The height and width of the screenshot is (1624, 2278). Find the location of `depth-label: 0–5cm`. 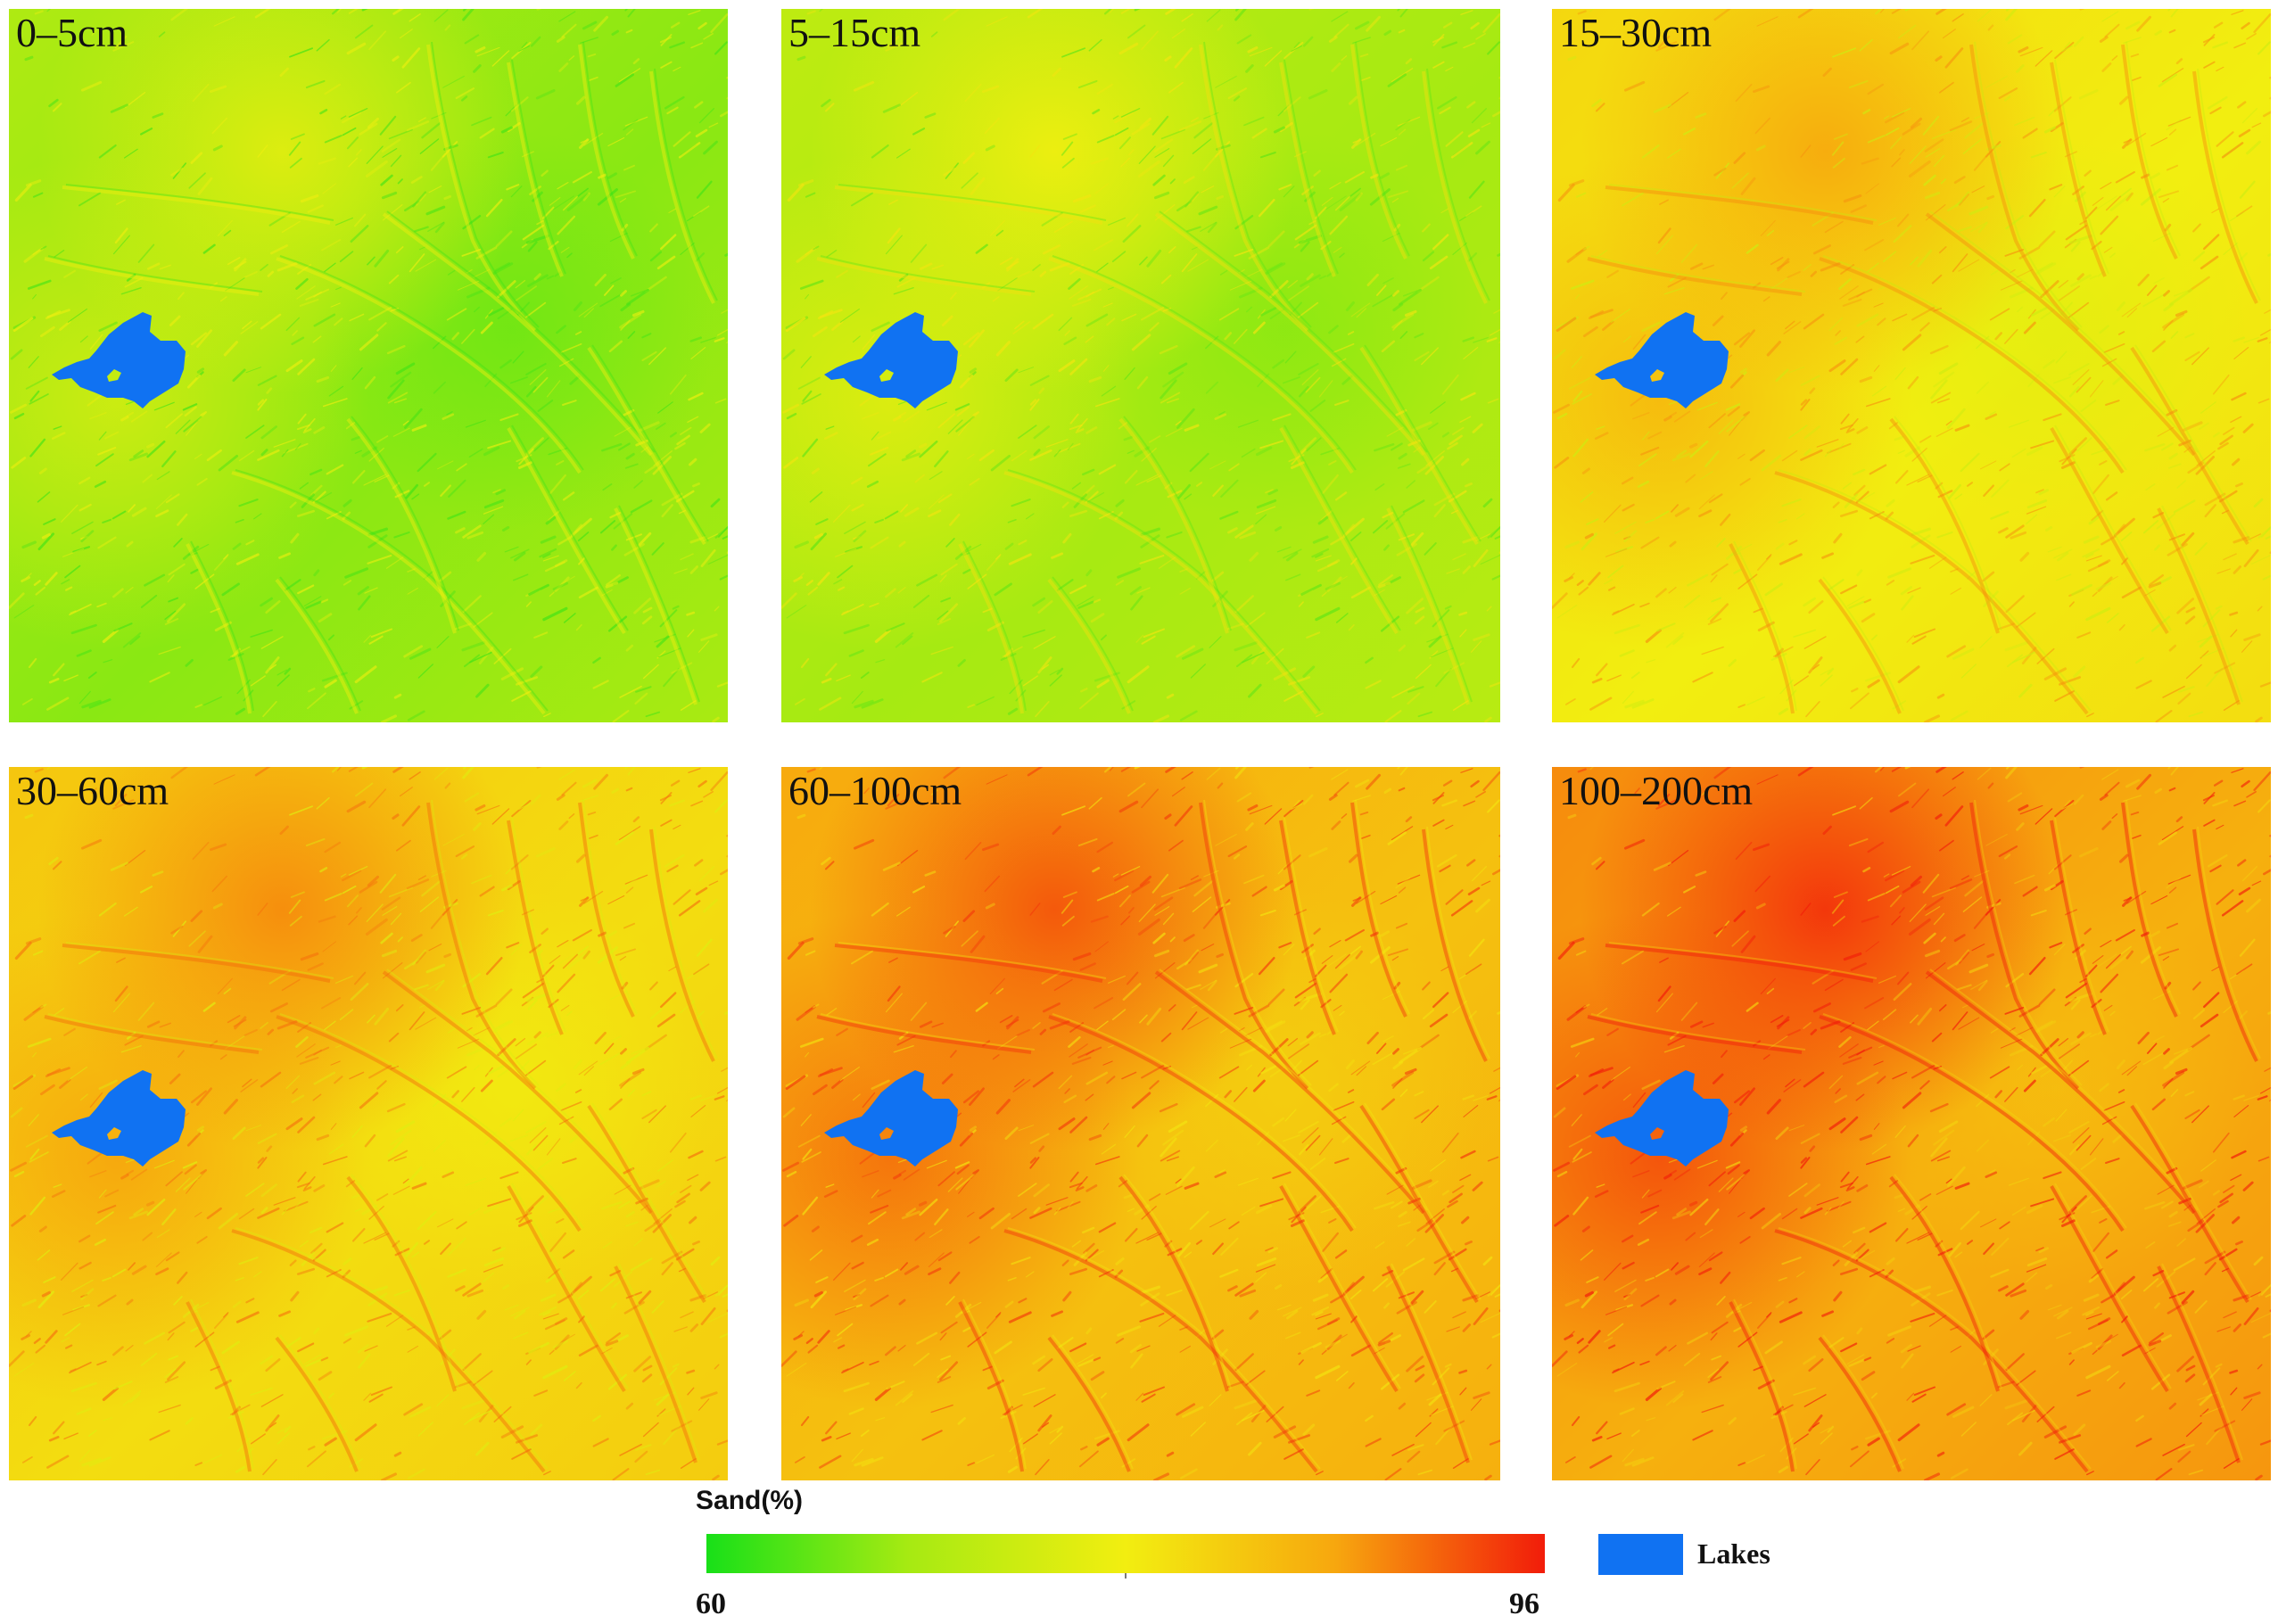

depth-label: 0–5cm is located at coordinates (72, 32).